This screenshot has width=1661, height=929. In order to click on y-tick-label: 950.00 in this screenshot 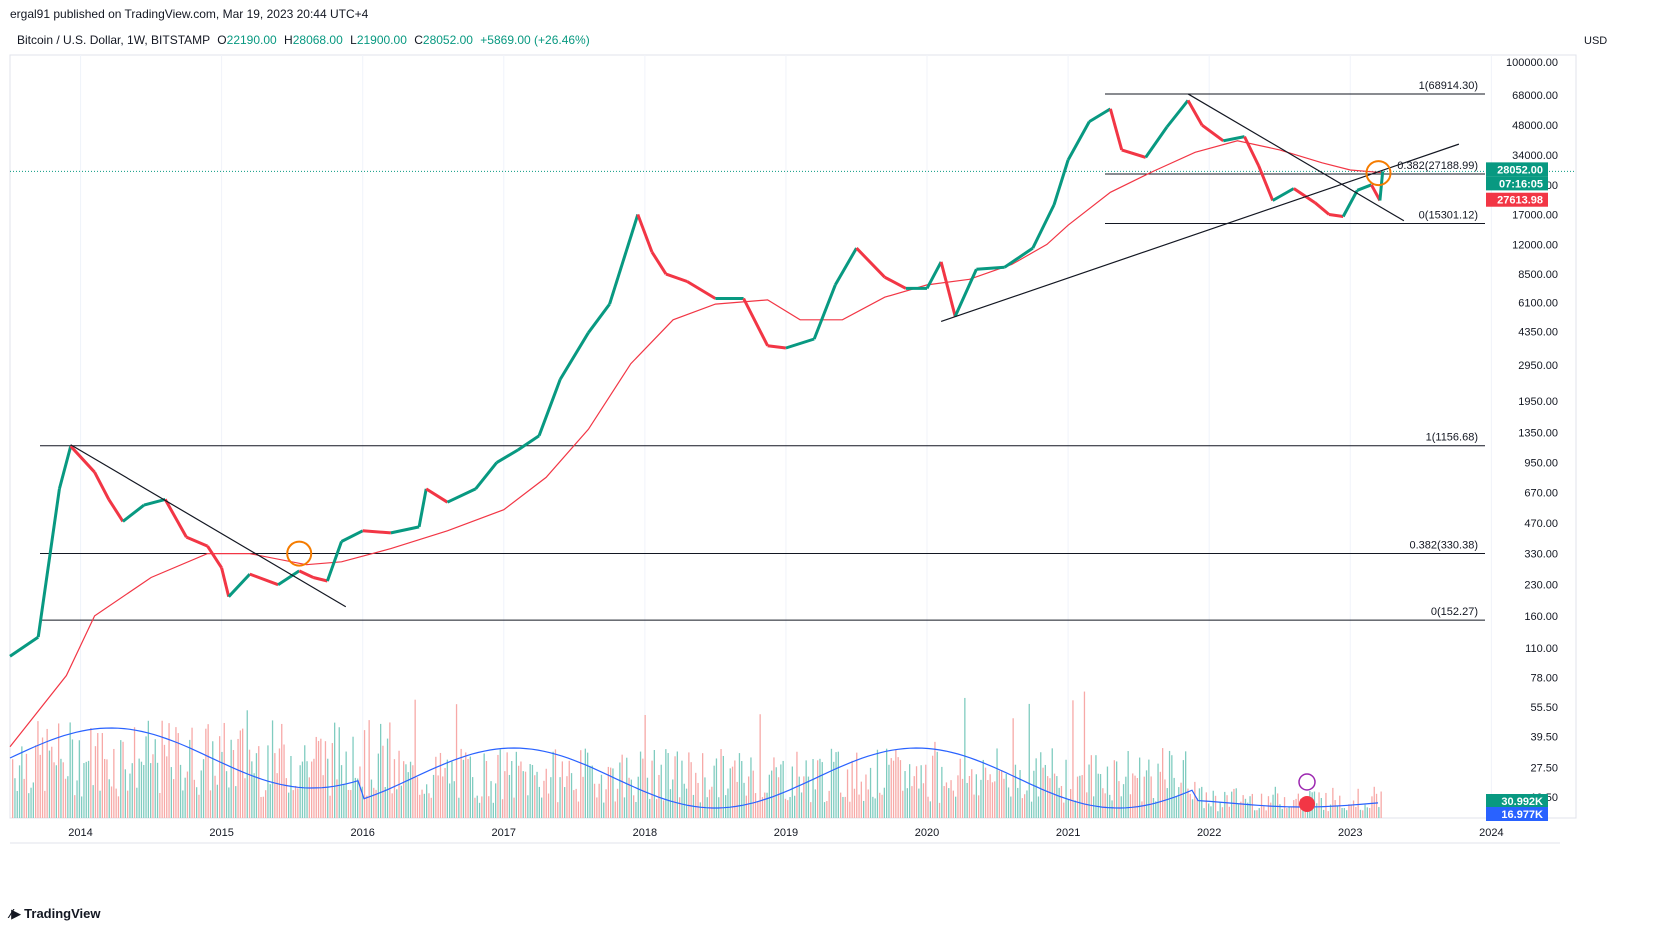, I will do `click(1541, 464)`.